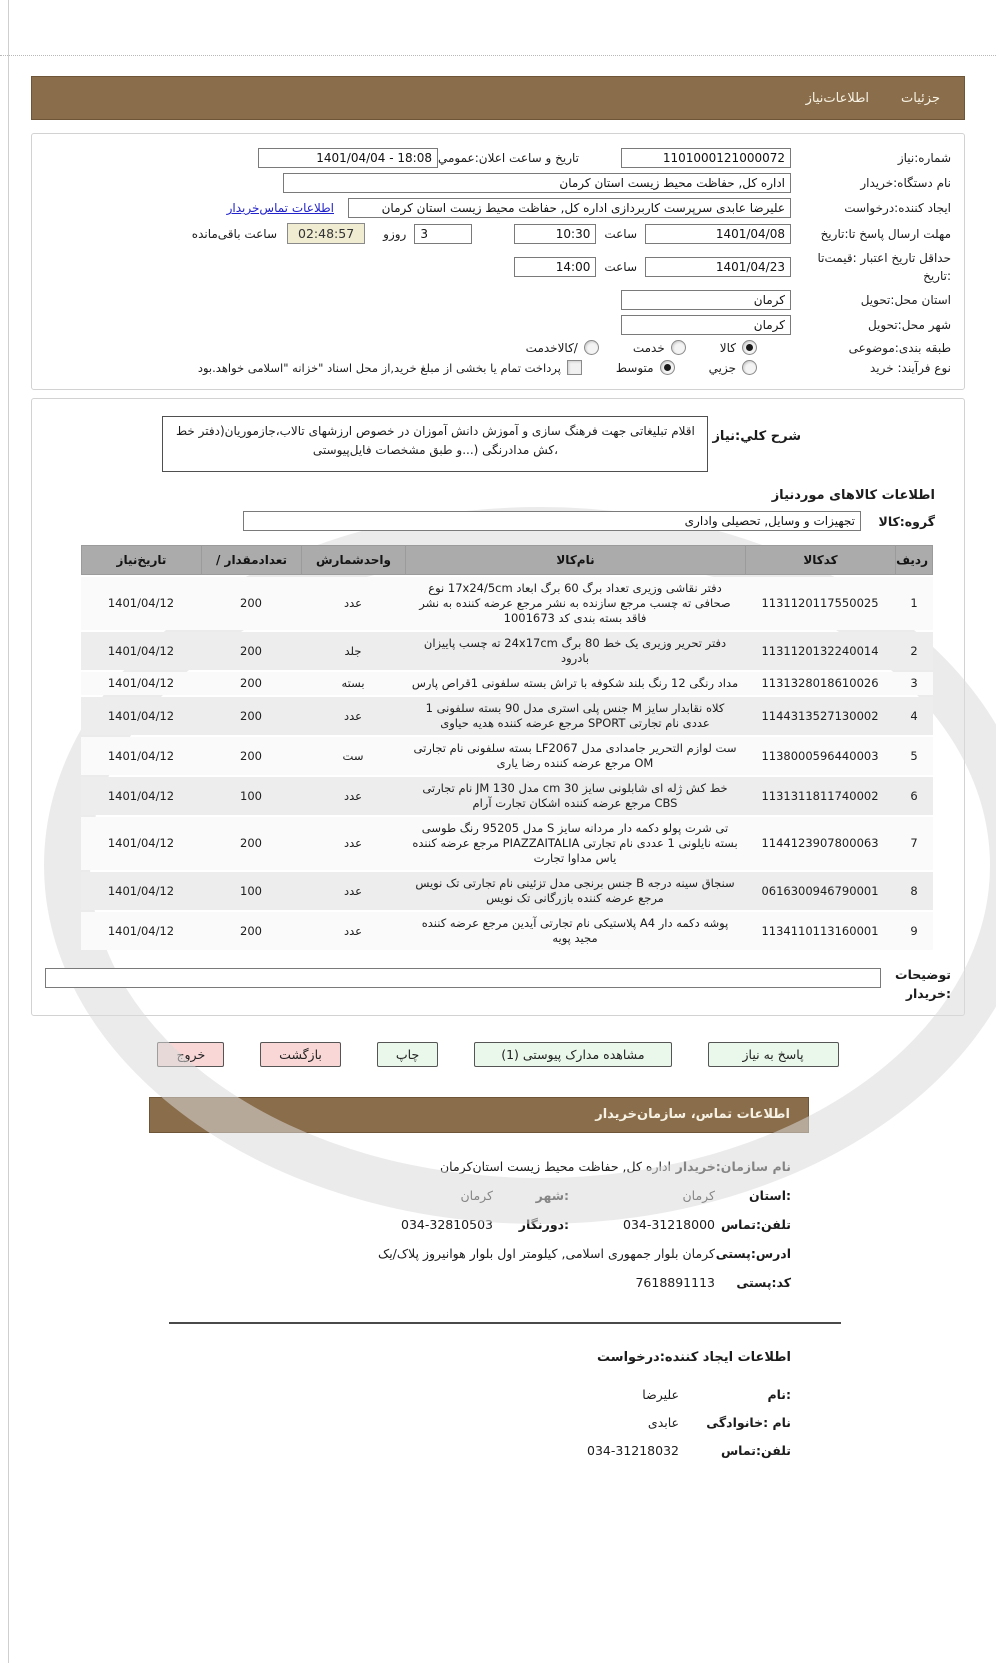  What do you see at coordinates (706, 300) in the screenshot?
I see `province-input` at bounding box center [706, 300].